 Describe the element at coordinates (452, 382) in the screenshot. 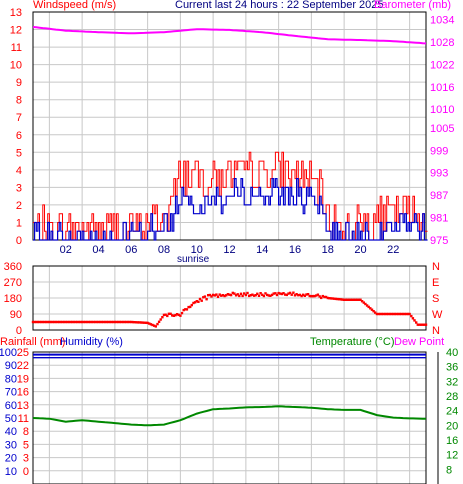

I see `y-tick-label-temperature: 32` at that location.